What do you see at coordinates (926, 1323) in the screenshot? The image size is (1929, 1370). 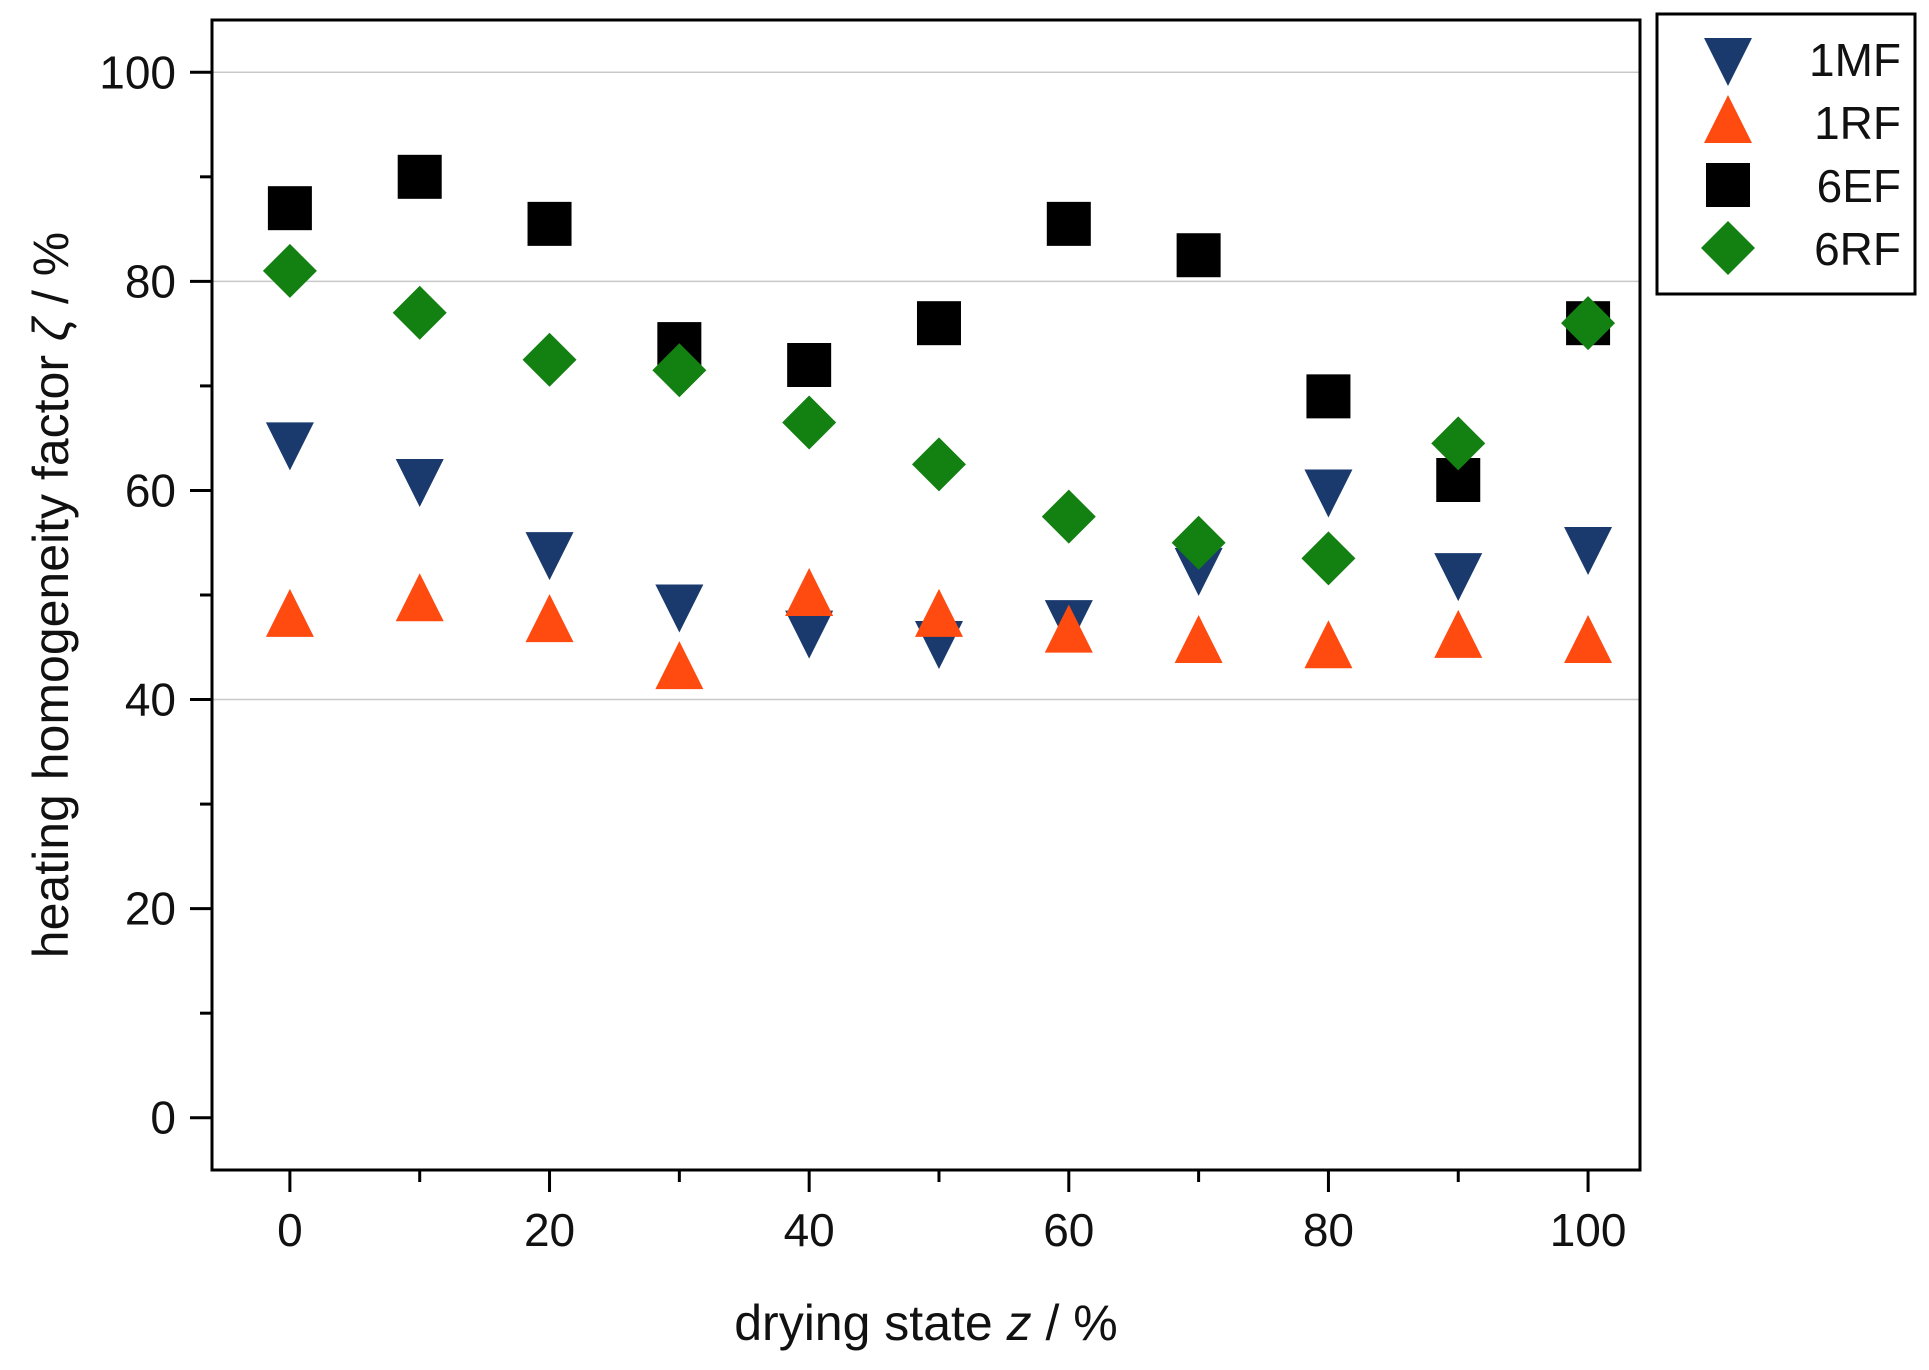 I see `x-axis-label: drying state z / %` at bounding box center [926, 1323].